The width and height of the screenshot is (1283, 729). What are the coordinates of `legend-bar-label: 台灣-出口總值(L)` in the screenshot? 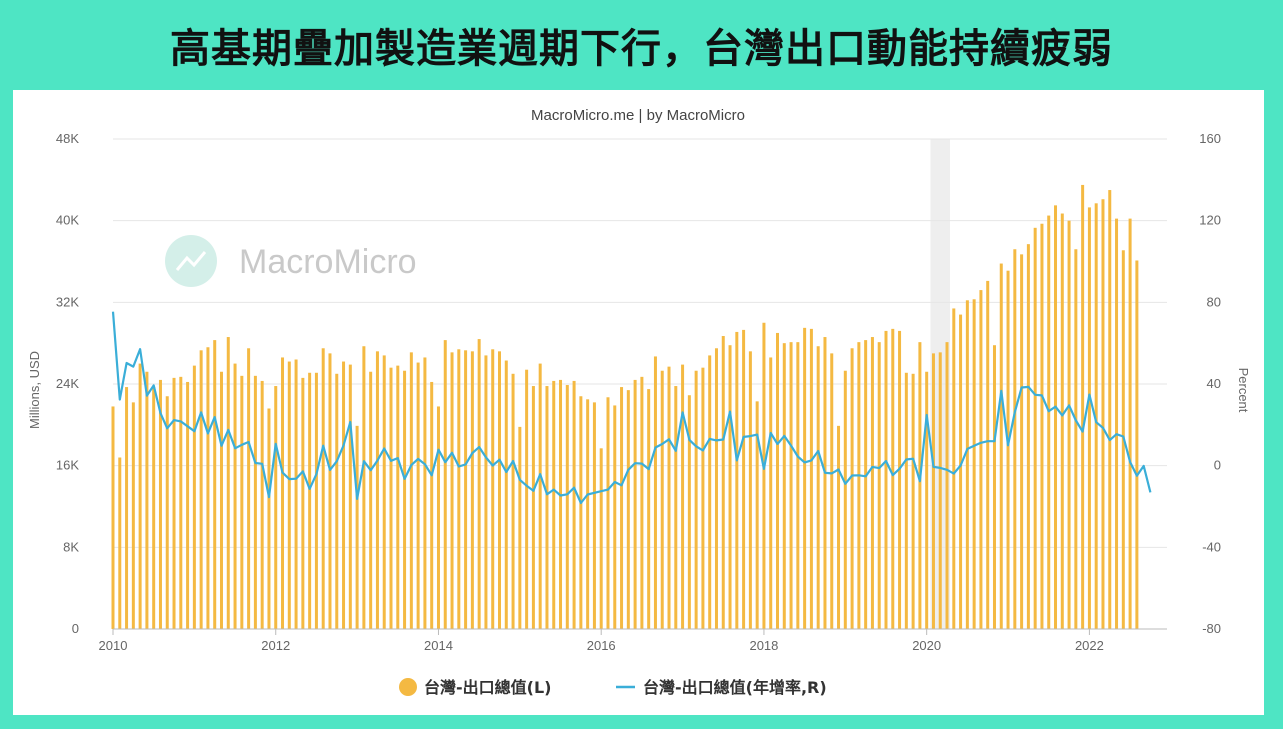 It's located at (487, 687).